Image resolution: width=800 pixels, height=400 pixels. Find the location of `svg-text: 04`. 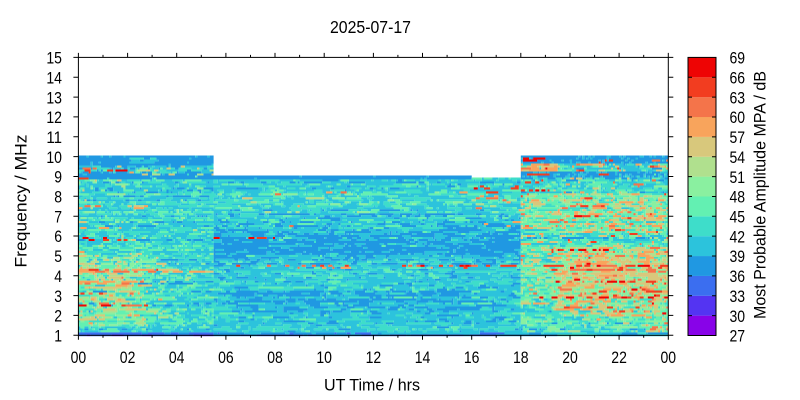

svg-text: 04 is located at coordinates (177, 357).